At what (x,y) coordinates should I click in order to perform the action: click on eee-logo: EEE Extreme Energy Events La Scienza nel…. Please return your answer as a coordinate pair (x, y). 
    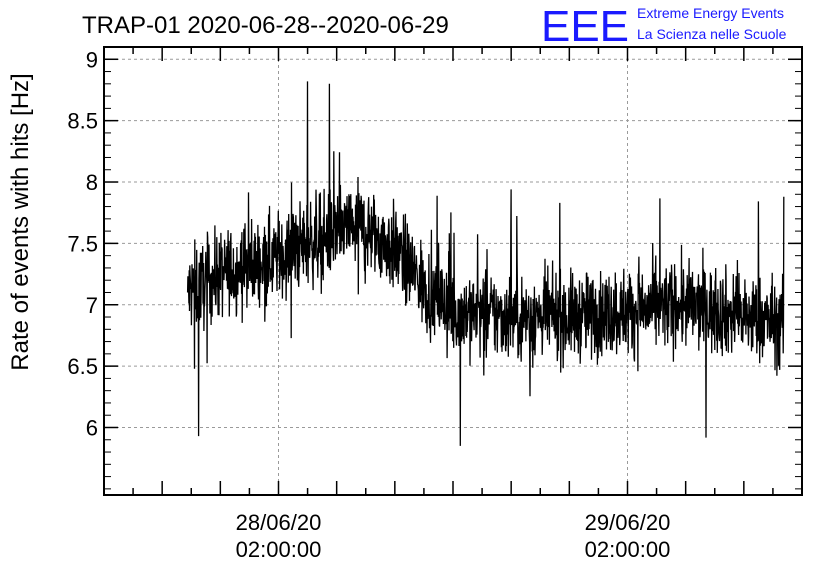
    Looking at the image, I should click on (664, 26).